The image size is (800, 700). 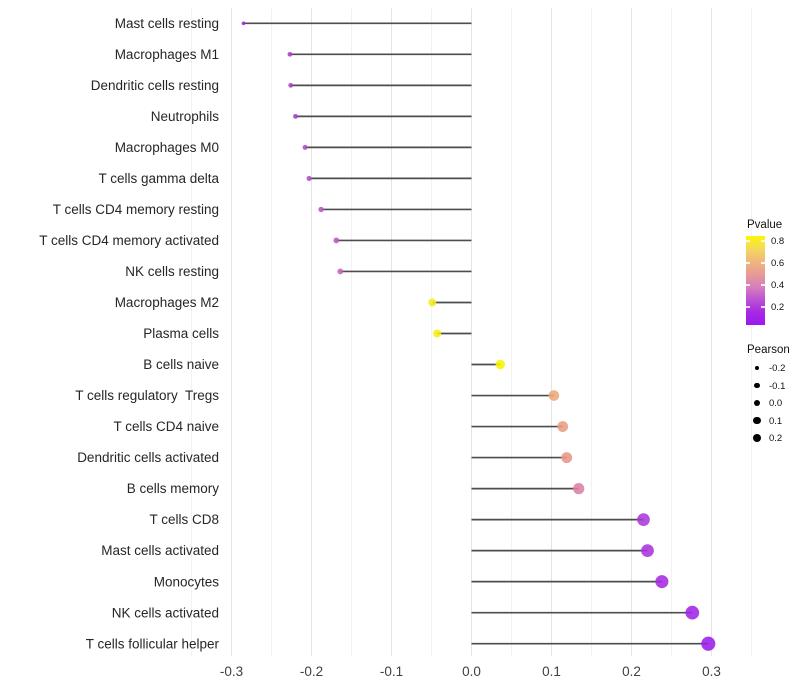 I want to click on y-axis-label-t-cells-gamma-delta: T cells gamma delta, so click(x=158, y=178).